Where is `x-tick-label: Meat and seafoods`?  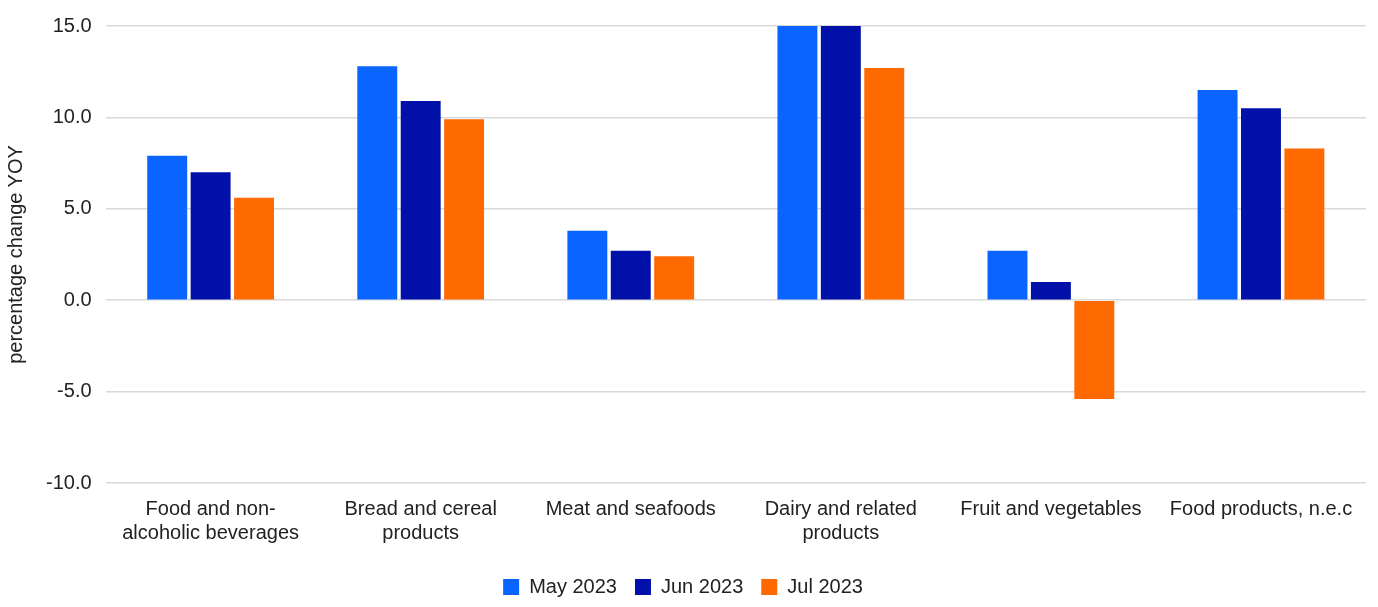
x-tick-label: Meat and seafoods is located at coordinates (630, 507).